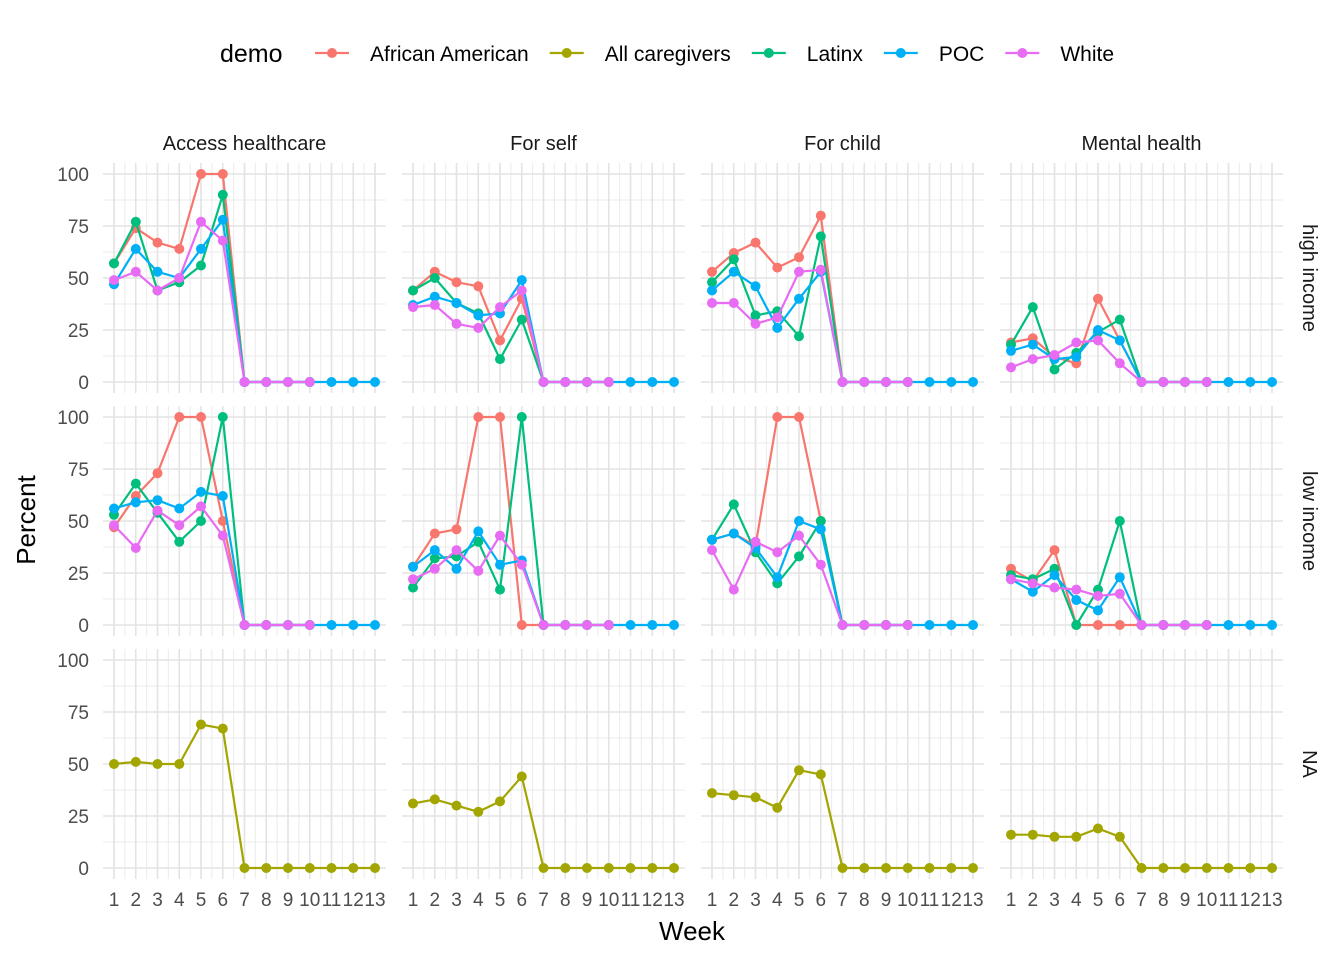 This screenshot has width=1344, height=960. I want to click on panel-for-child-high-income, so click(842, 298).